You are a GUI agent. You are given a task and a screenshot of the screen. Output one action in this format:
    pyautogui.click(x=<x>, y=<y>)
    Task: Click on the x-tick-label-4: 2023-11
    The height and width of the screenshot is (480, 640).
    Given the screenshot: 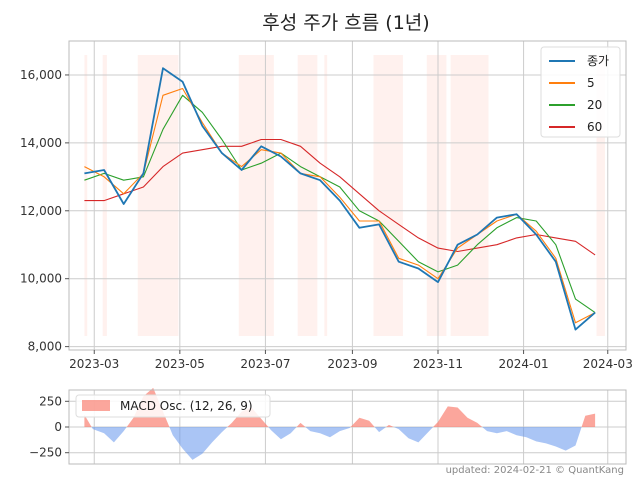 What is the action you would take?
    pyautogui.click(x=438, y=364)
    